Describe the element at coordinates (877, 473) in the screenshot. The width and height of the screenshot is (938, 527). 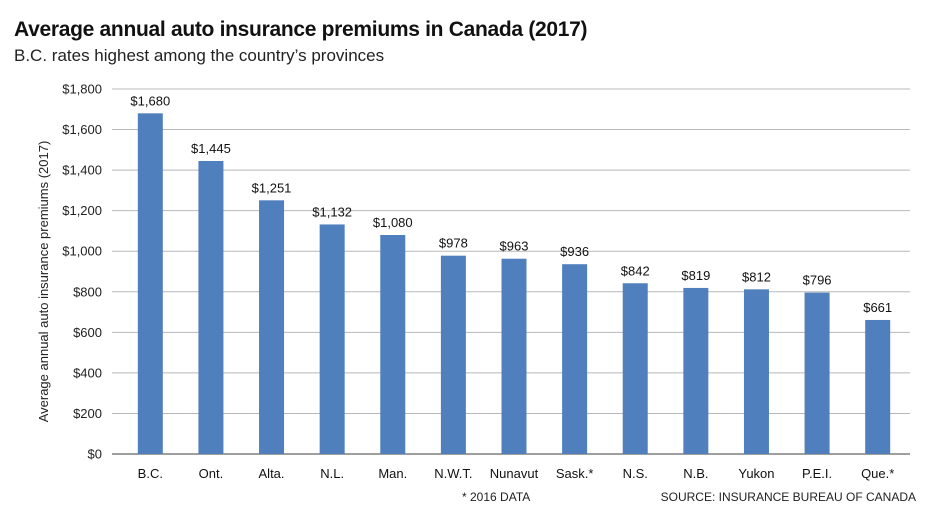
I see `x-tick-label: Que.*` at that location.